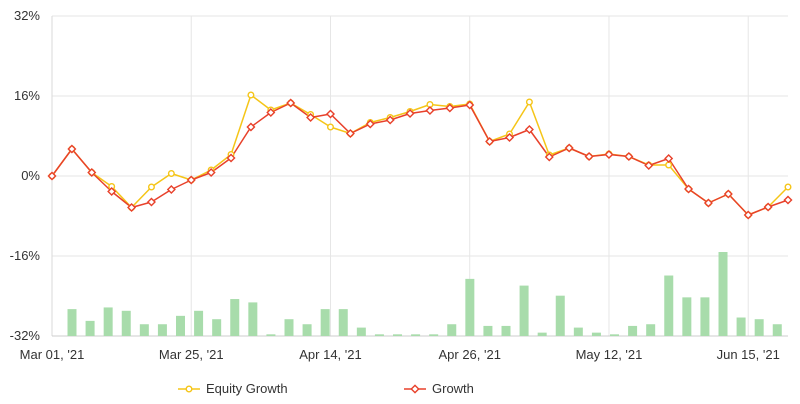 Image resolution: width=800 pixels, height=404 pixels. I want to click on x-tick-label: Jun 15, '21, so click(748, 354).